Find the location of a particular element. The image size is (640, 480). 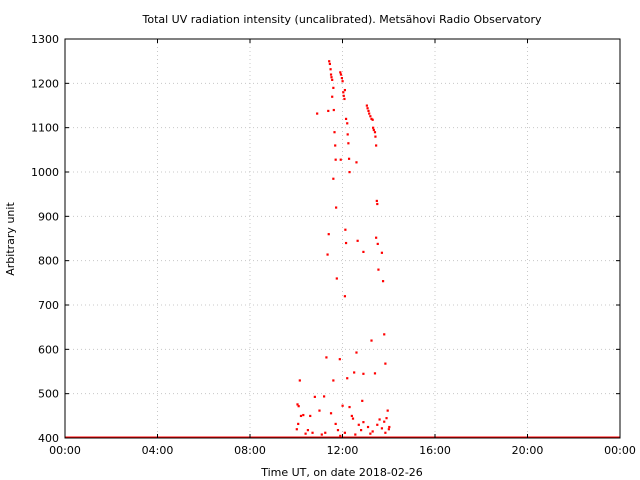

y-tick-label: 600 is located at coordinates (48, 349).